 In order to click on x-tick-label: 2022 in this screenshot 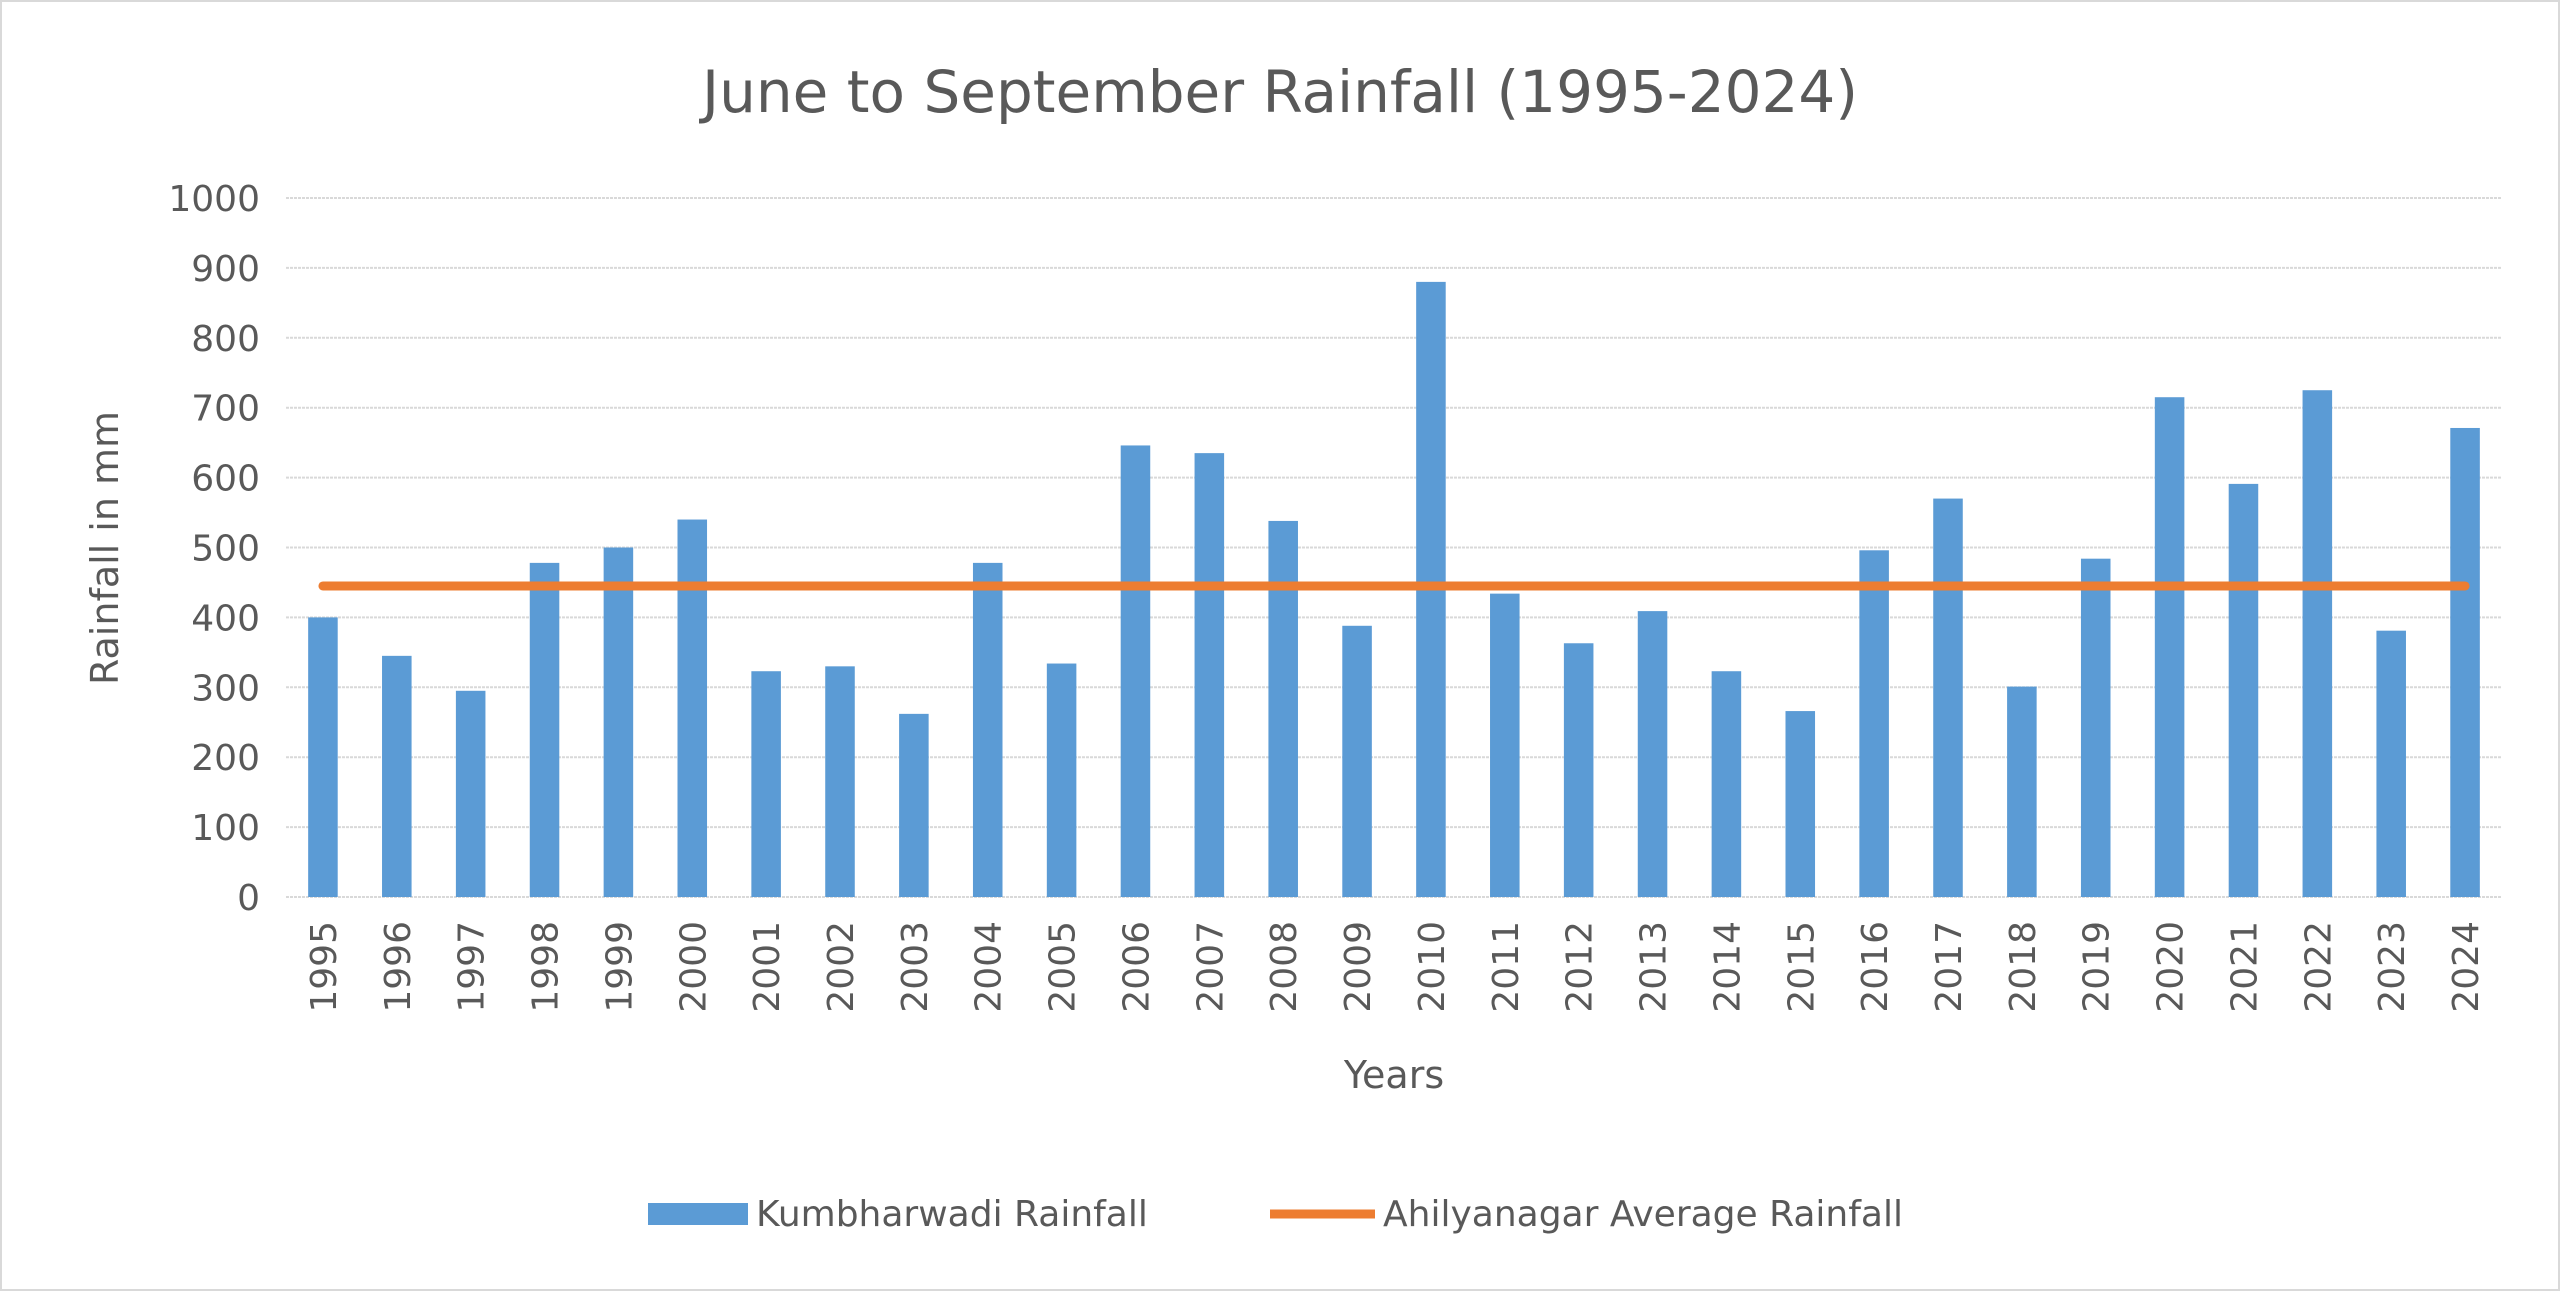, I will do `click(2318, 967)`.